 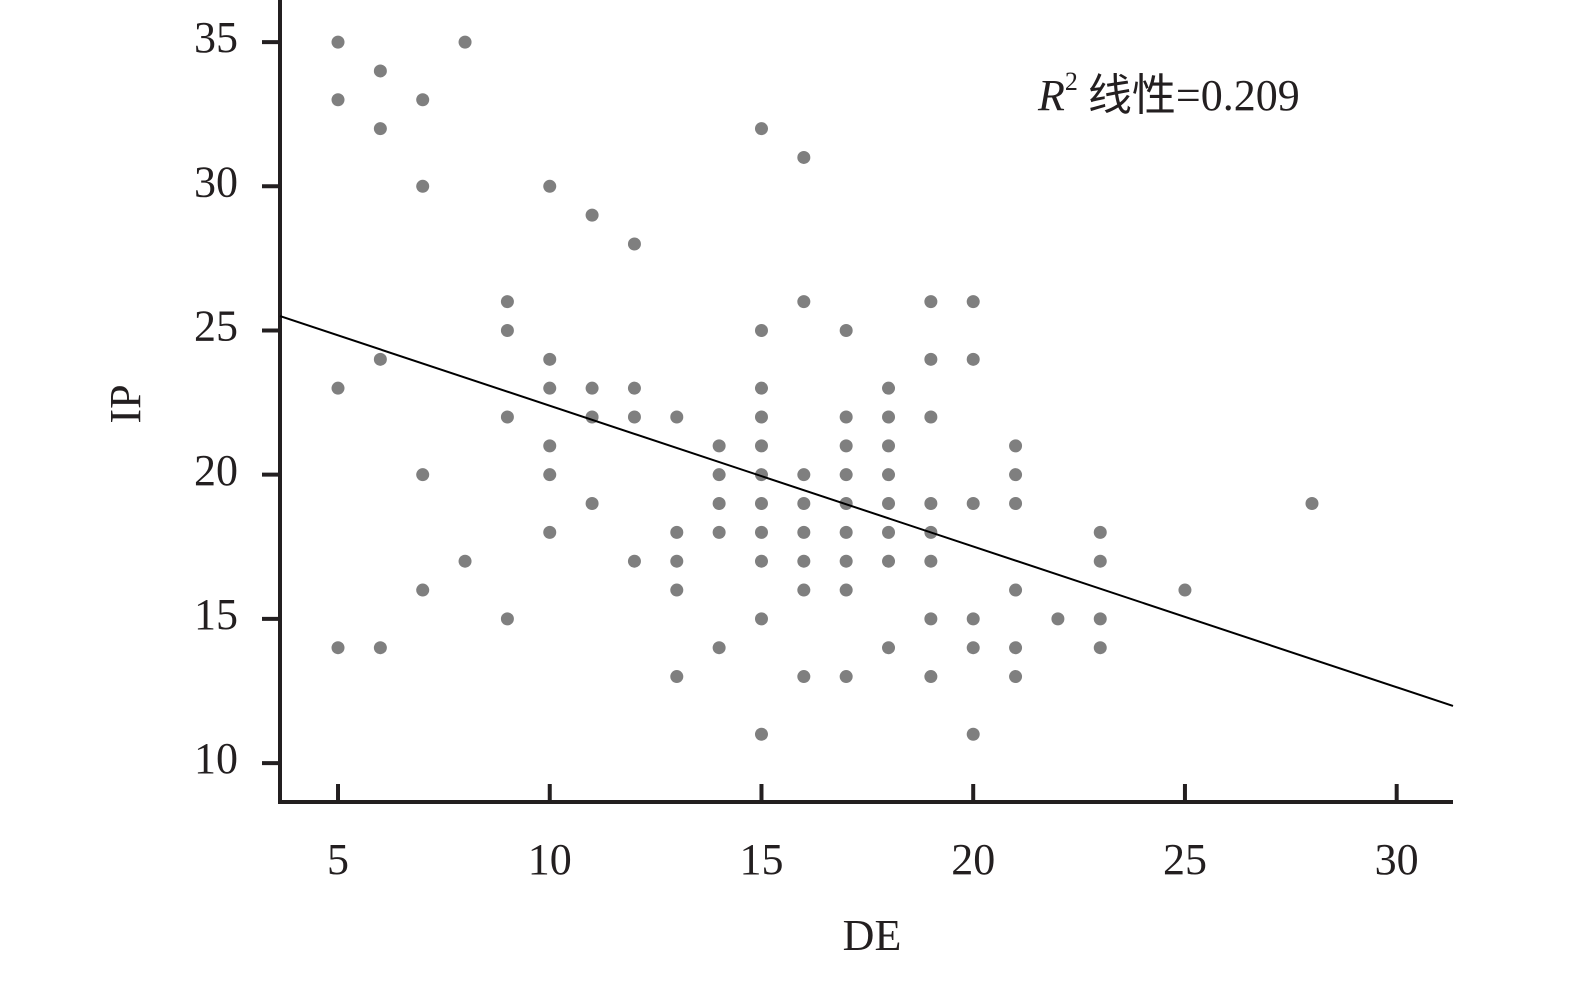 What do you see at coordinates (216, 470) in the screenshot?
I see `y-tick-label: 20` at bounding box center [216, 470].